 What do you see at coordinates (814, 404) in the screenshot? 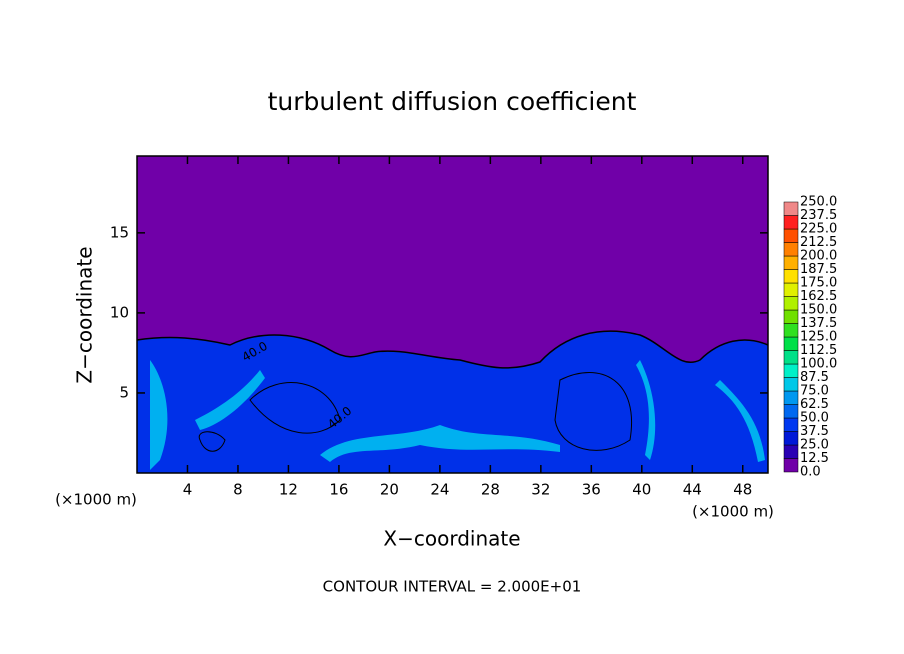
I see `colorbar-label: 62.5` at bounding box center [814, 404].